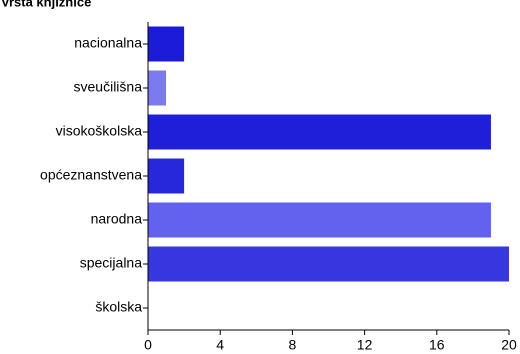 Image resolution: width=520 pixels, height=354 pixels. I want to click on x-tick-label: 0, so click(148, 345).